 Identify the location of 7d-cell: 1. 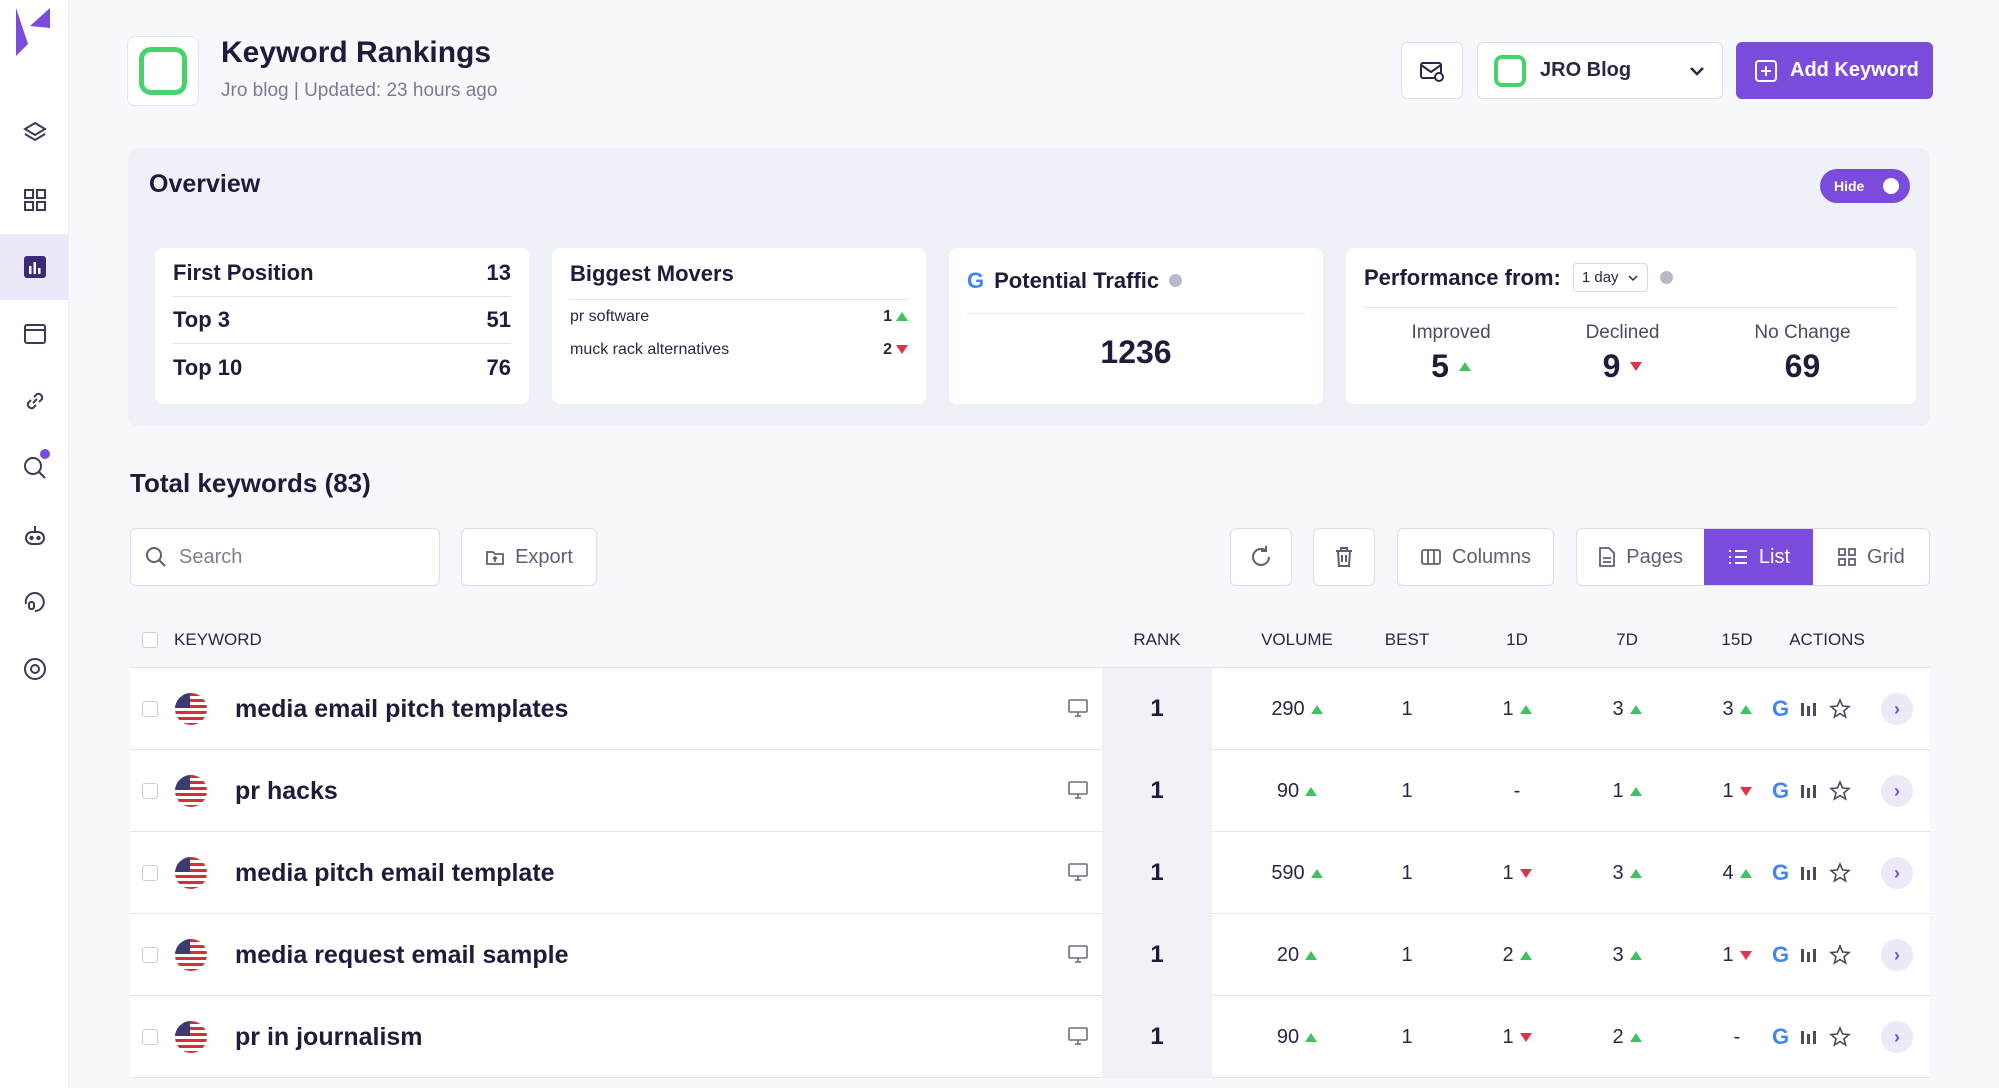
(1627, 791).